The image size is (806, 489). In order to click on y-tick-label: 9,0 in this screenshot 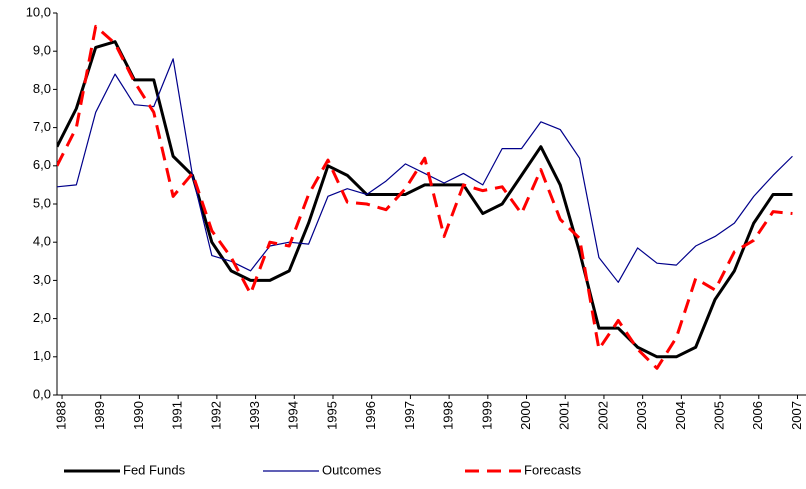, I will do `click(42, 50)`.